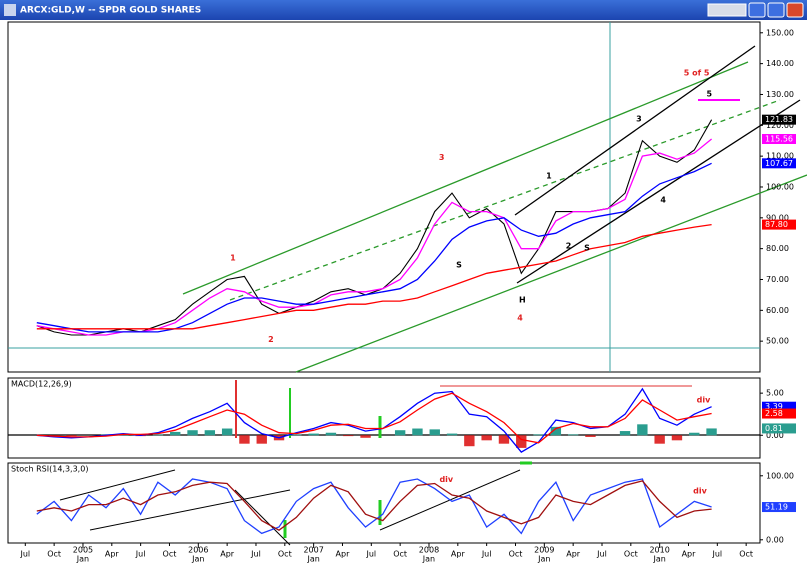 This screenshot has width=807, height=567. What do you see at coordinates (776, 224) in the screenshot?
I see `last-value-label: 87.80` at bounding box center [776, 224].